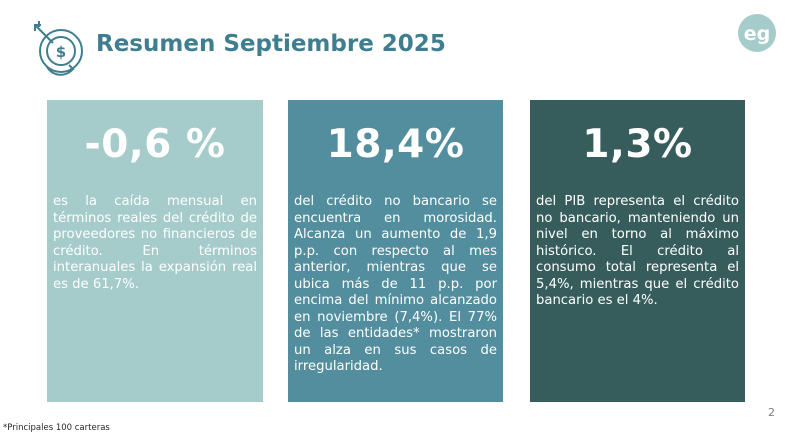 The width and height of the screenshot is (790, 435). I want to click on target-money-icon: $, so click(60, 48).